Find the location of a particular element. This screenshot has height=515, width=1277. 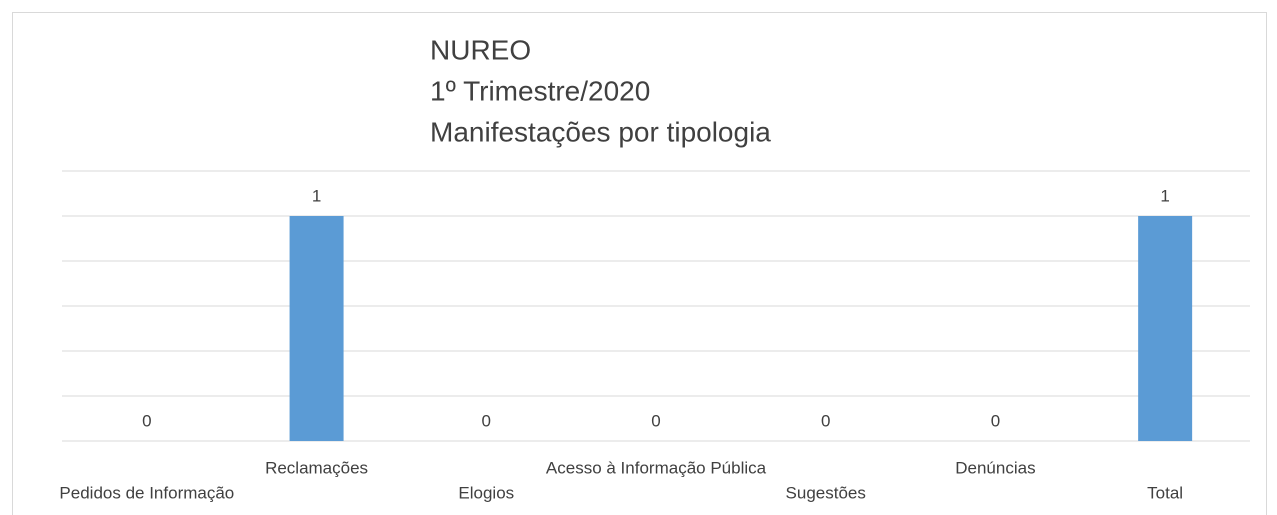

x-tick-label: Pedidos de Informação is located at coordinates (146, 492).